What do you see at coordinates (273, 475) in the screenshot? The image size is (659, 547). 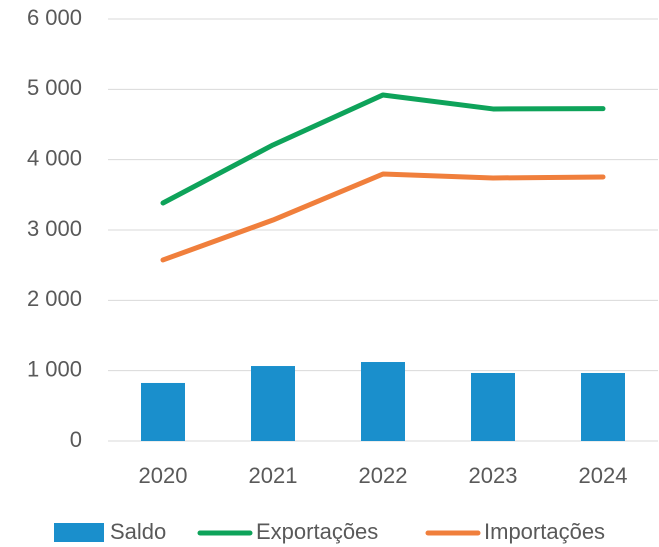 I see `x-tick-label: 2021` at bounding box center [273, 475].